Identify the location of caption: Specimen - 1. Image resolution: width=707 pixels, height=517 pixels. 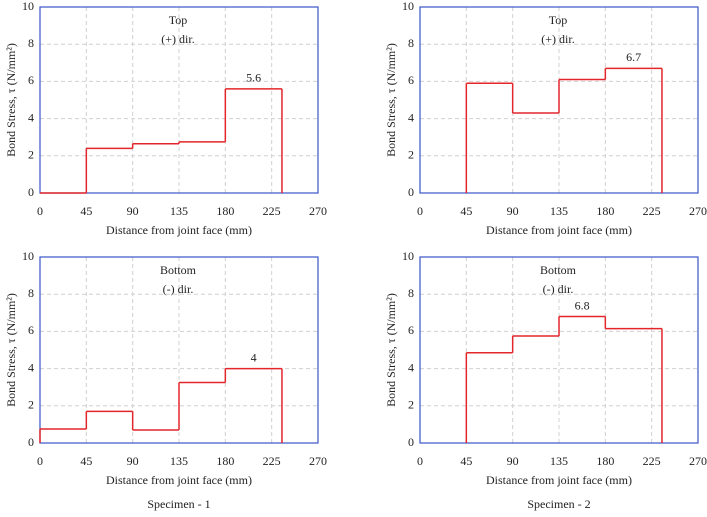
(178, 504).